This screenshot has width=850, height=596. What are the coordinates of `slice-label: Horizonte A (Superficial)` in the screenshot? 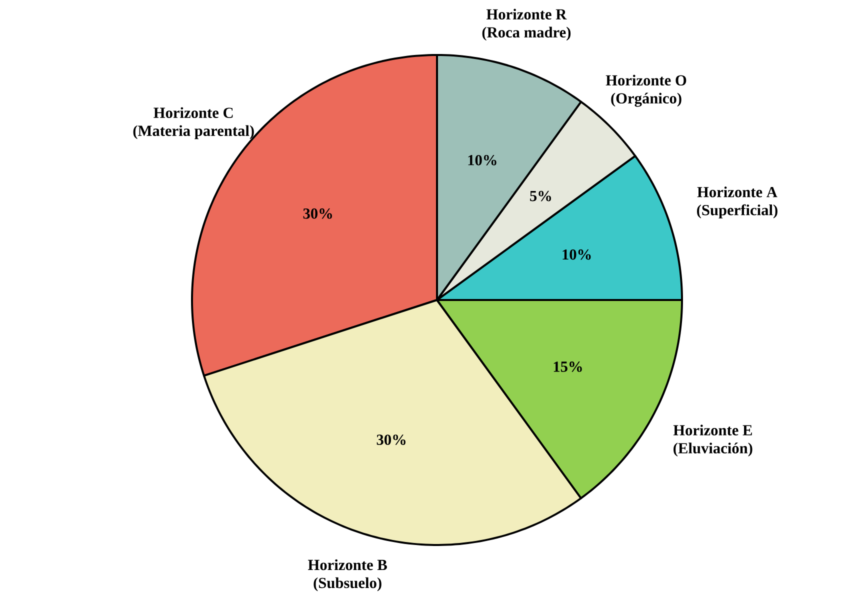 It's located at (737, 202).